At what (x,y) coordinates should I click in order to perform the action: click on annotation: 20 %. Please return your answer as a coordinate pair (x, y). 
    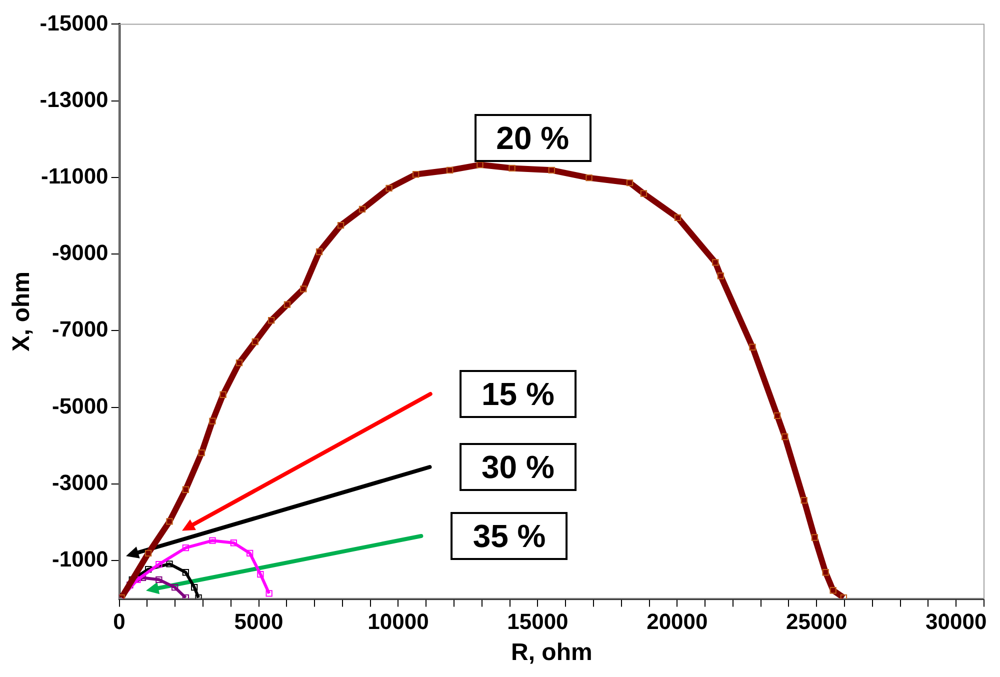
    Looking at the image, I should click on (533, 138).